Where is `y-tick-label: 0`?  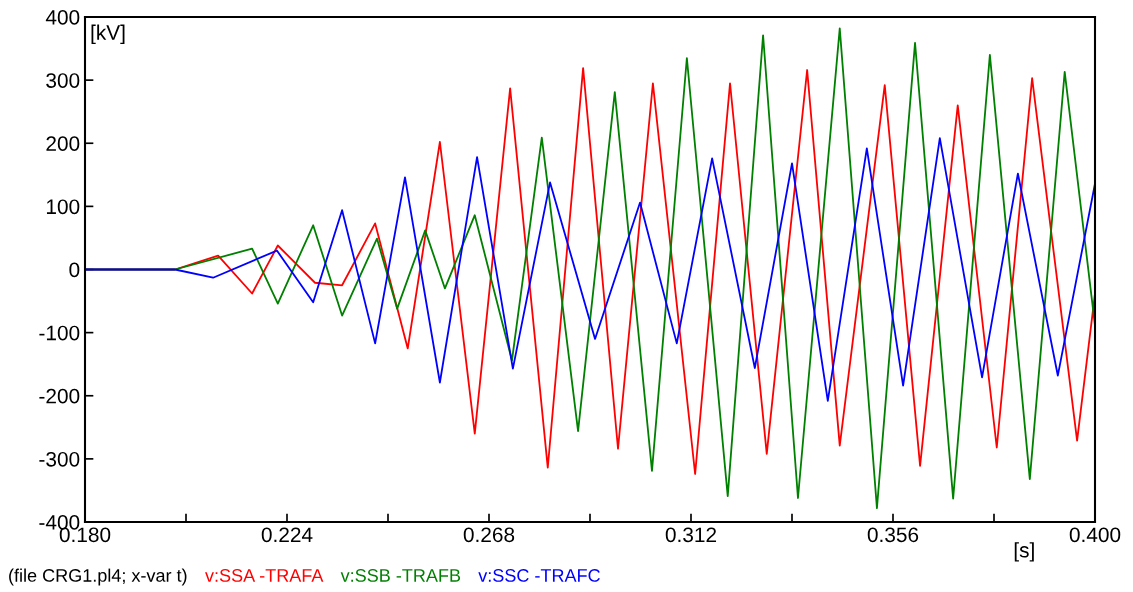 y-tick-label: 0 is located at coordinates (74, 270).